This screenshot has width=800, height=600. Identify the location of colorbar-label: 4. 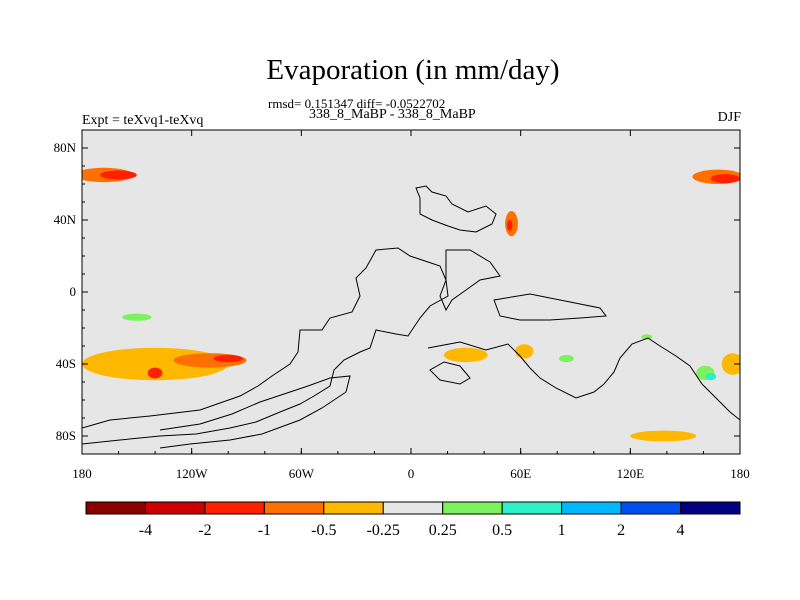
(681, 530).